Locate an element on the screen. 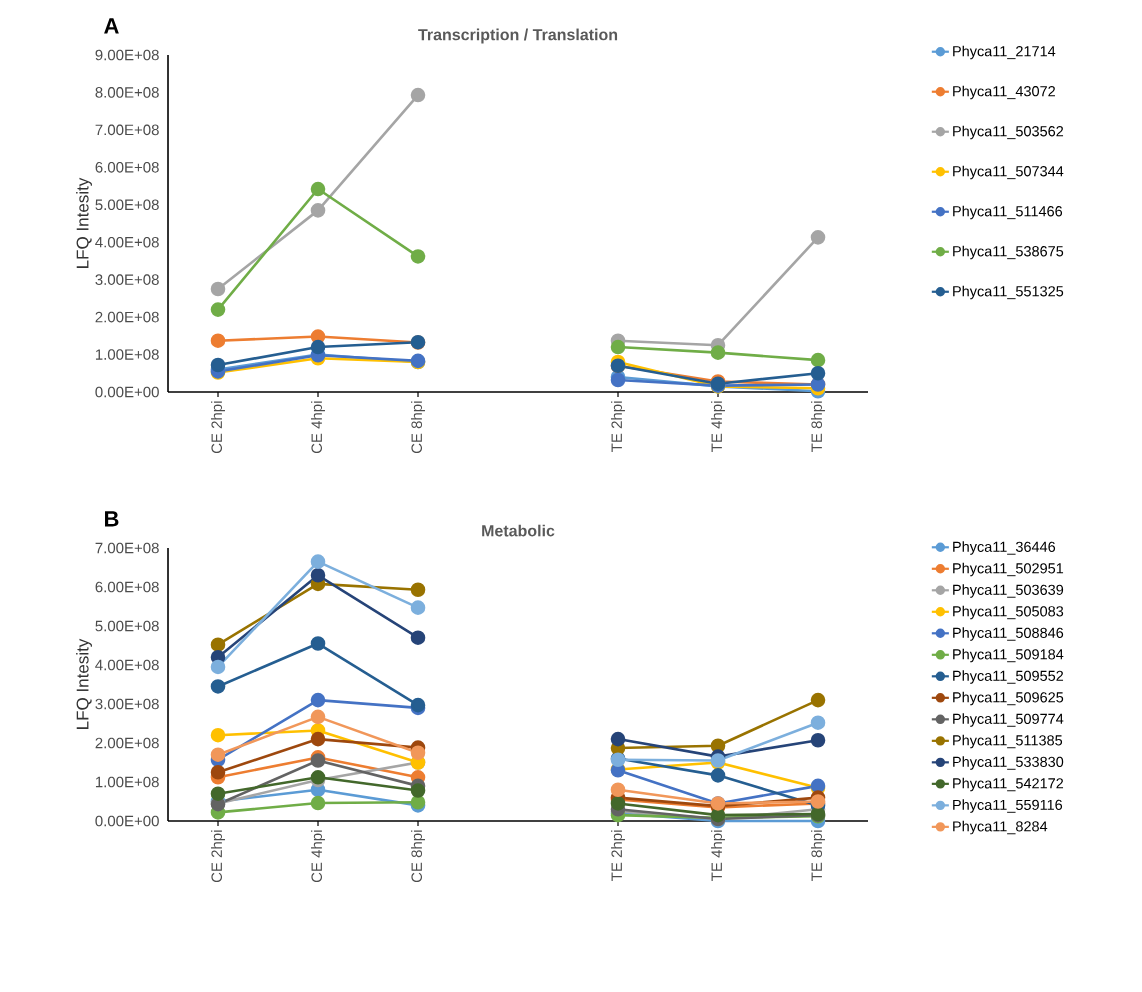 The image size is (1142, 992). legend-label: Phyca11_502951 is located at coordinates (1008, 569).